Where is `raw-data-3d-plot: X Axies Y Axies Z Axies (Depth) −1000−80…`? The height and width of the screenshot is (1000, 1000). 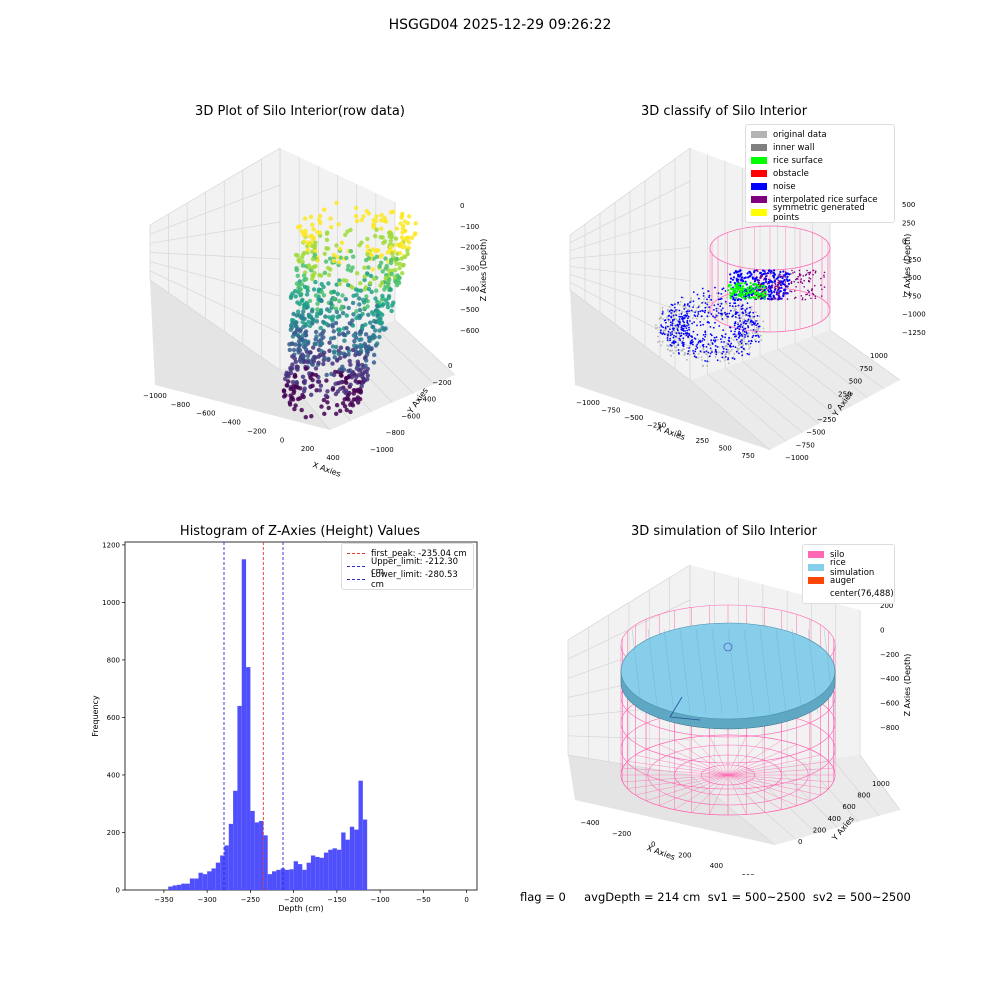
raw-data-3d-plot: X Axies Y Axies Z Axies (Depth) −1000−80… is located at coordinates (315, 313).